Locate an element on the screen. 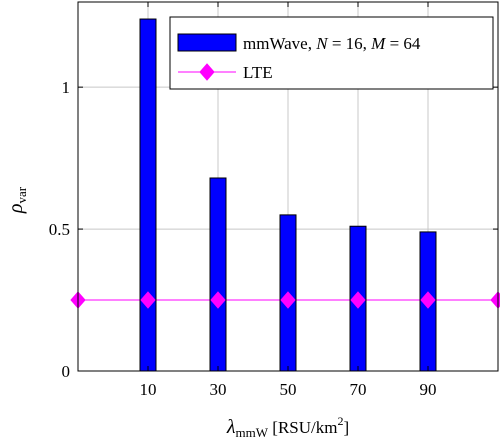 This screenshot has width=500, height=445. legend: mmWave, N = 16, M = 64 LTE is located at coordinates (331, 53).